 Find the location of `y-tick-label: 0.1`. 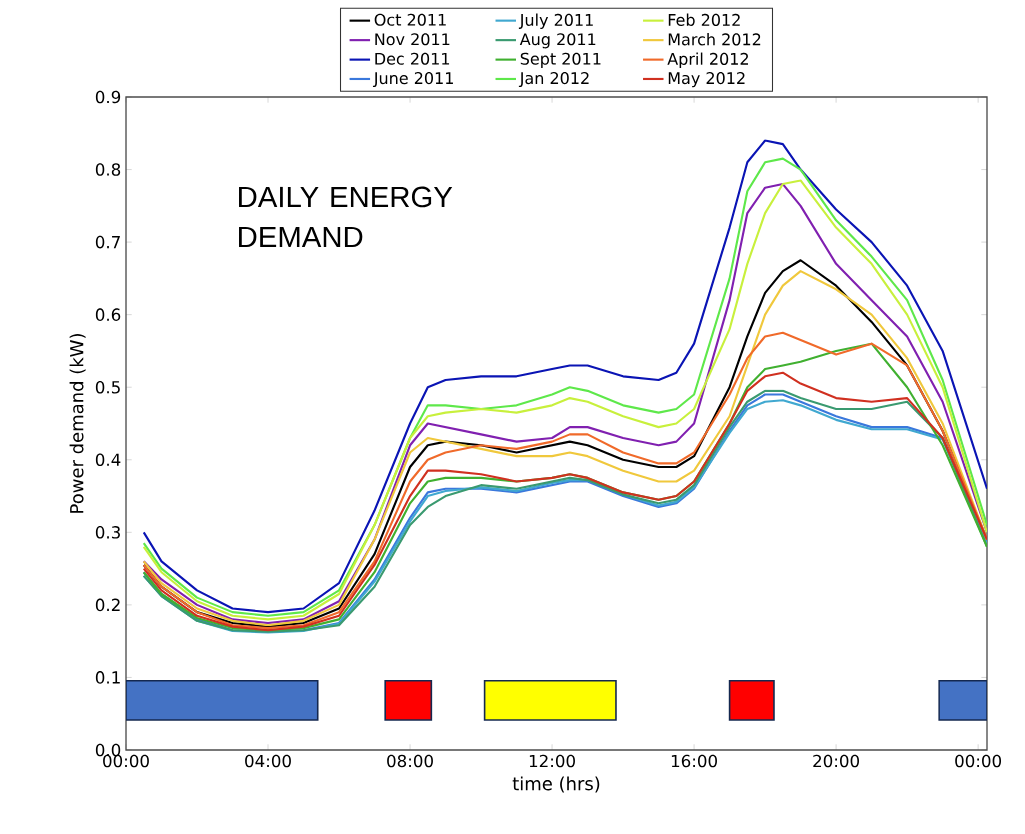

y-tick-label: 0.1 is located at coordinates (107, 677).